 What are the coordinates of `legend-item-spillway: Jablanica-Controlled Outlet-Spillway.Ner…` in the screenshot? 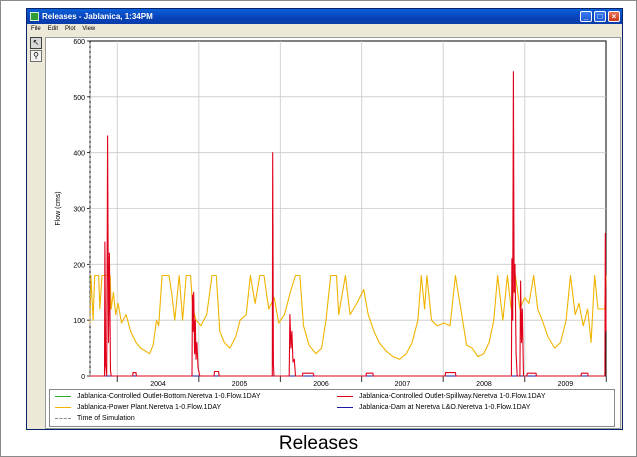 It's located at (441, 396).